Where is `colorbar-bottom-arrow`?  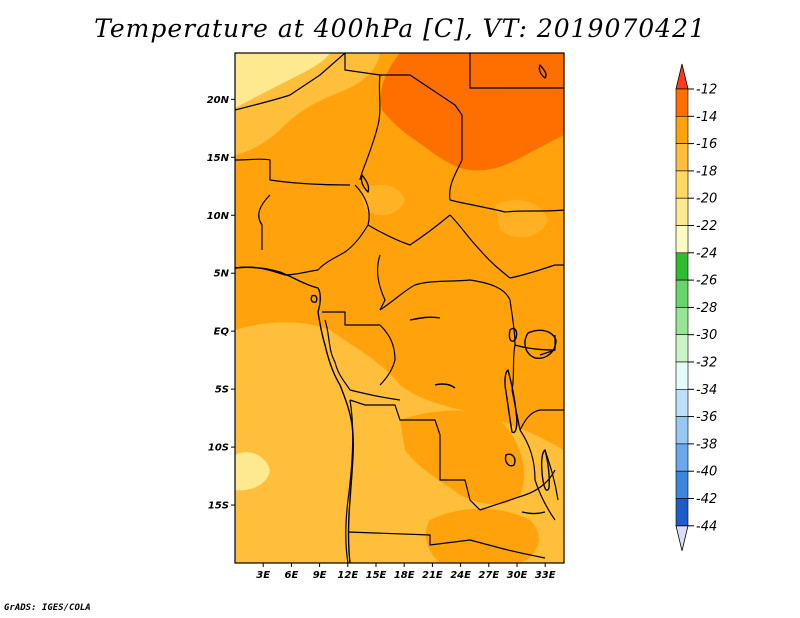
colorbar-bottom-arrow is located at coordinates (682, 538).